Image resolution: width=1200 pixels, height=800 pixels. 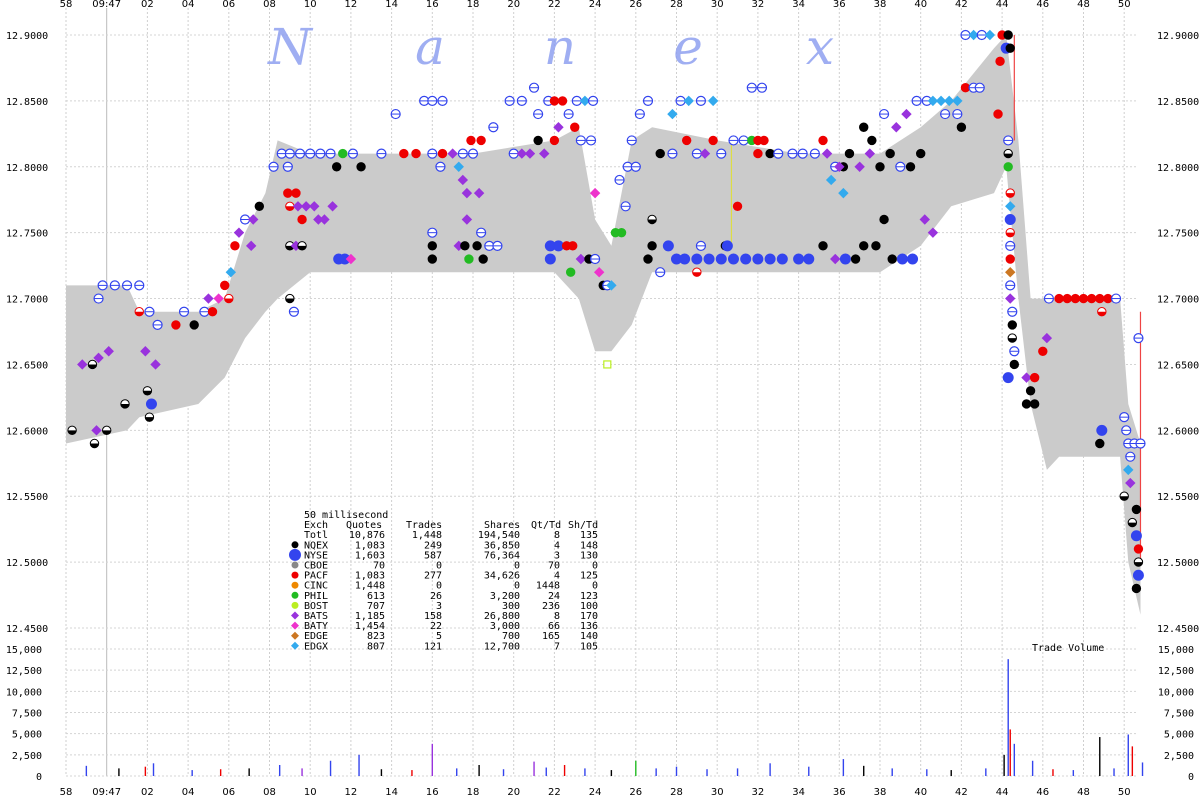 I want to click on stats-cell: 8, so click(x=557, y=535).